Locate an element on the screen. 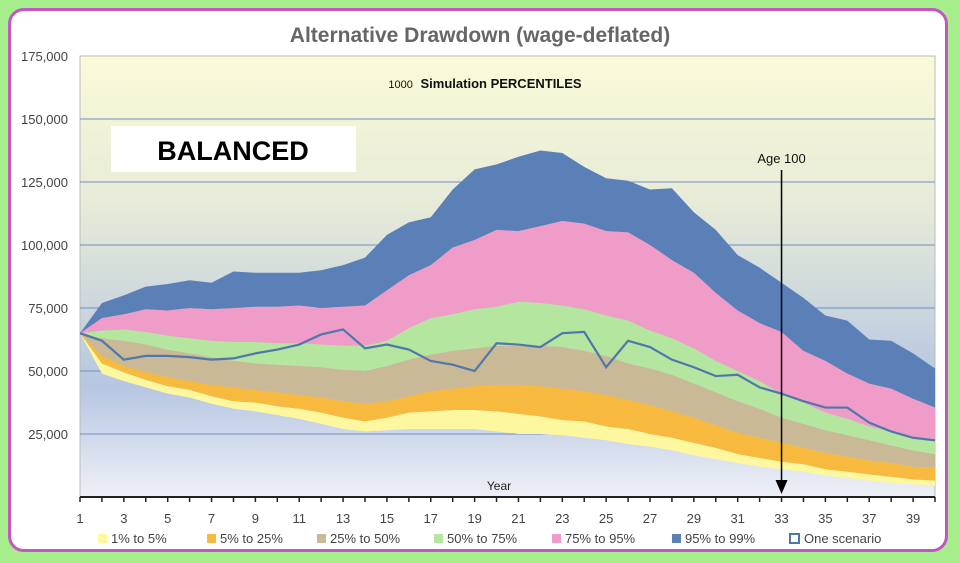 This screenshot has height=563, width=960. legend-label: 1% to 5% is located at coordinates (139, 538).